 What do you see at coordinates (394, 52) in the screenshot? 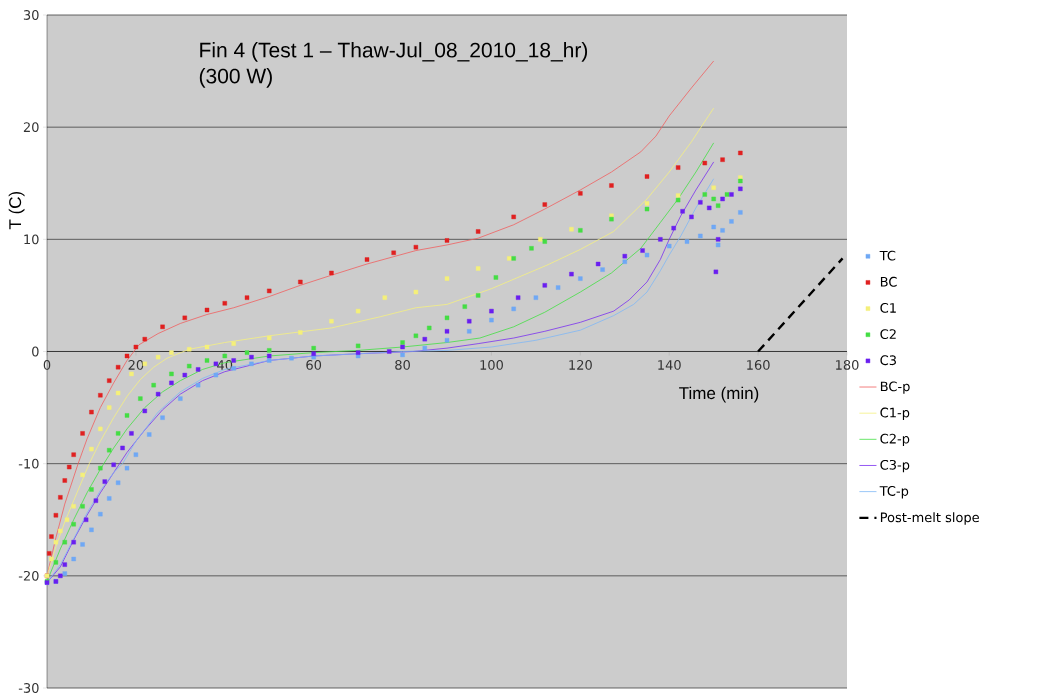
I see `text: Fin 4 (Test 1 – Thaw-Jul_08_2010_18_hr)` at bounding box center [394, 52].